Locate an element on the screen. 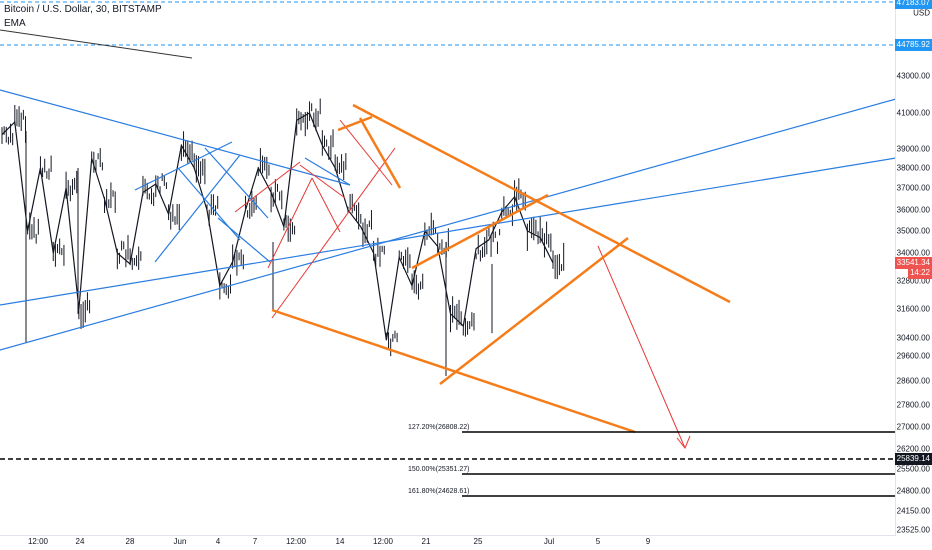  y-tick-label: 35000.00 is located at coordinates (913, 231).